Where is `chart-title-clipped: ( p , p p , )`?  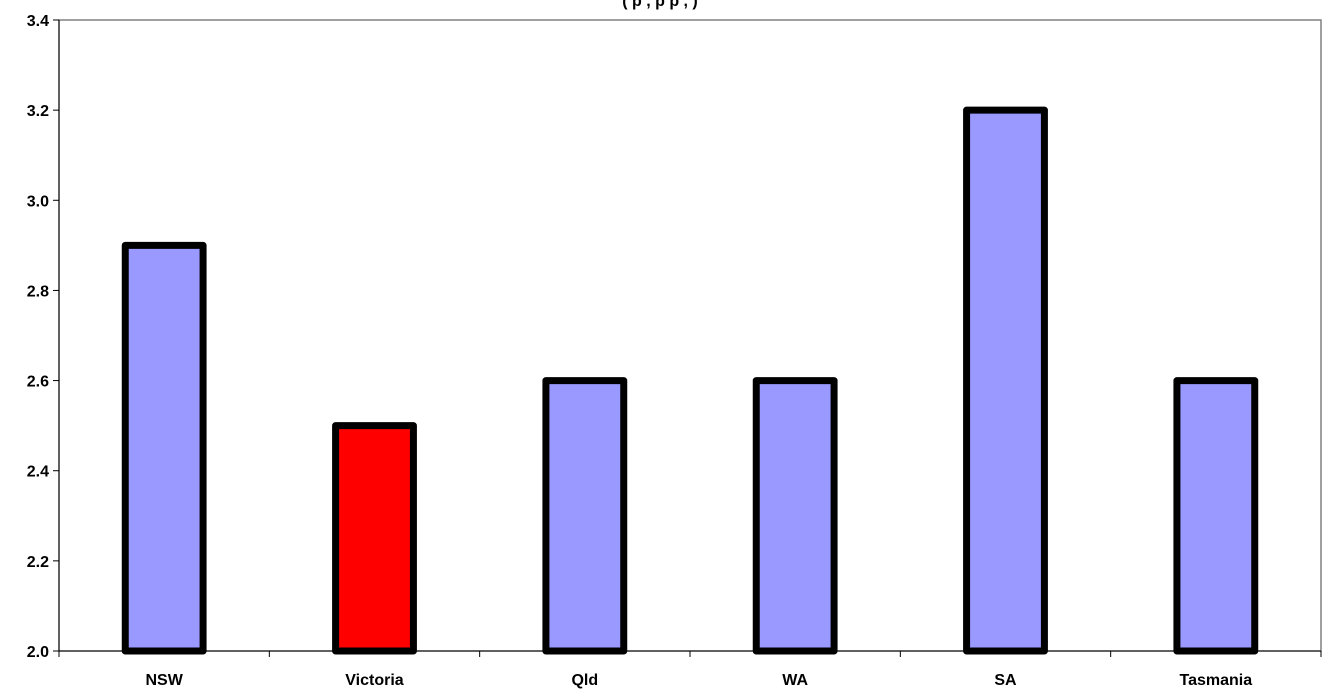 chart-title-clipped: ( p , p p , ) is located at coordinates (660, 5).